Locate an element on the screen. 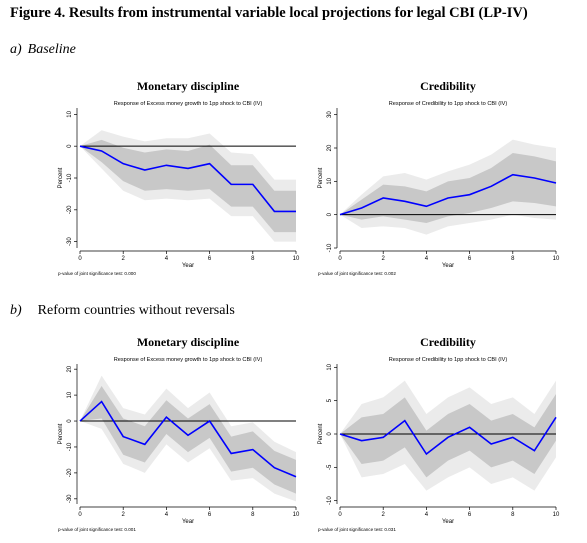  y-tick-label: -5 is located at coordinates (330, 467).